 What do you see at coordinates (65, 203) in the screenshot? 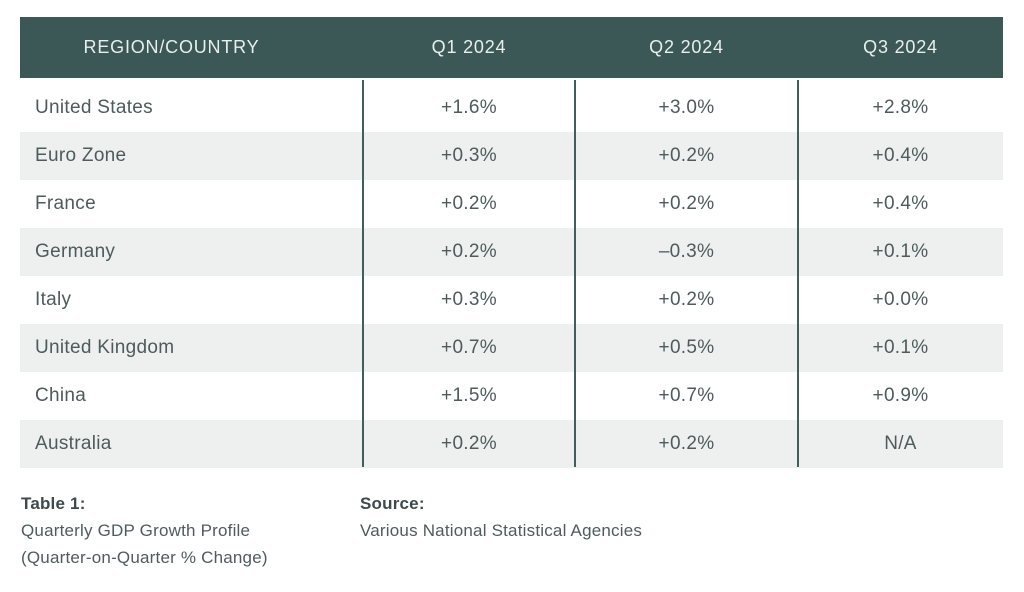
I see `region-cell: France` at bounding box center [65, 203].